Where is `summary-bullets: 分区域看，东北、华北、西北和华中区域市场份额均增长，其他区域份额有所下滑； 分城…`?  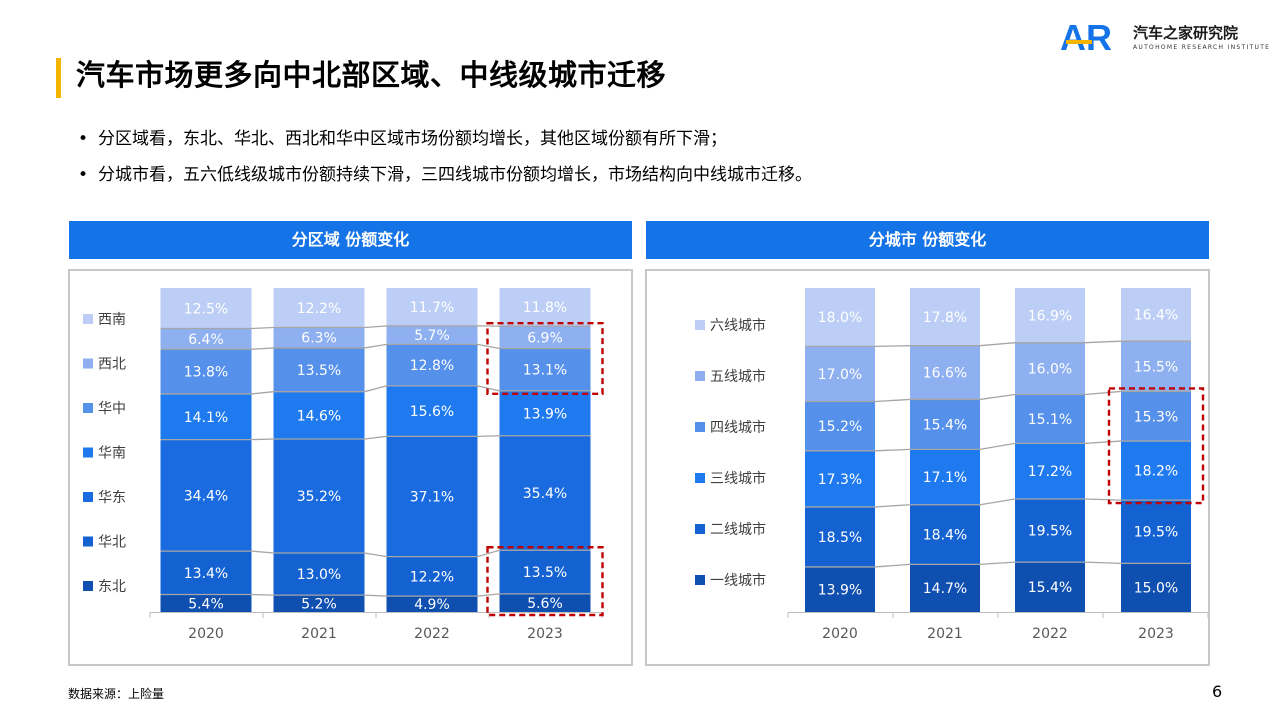 summary-bullets: 分区域看，东北、华北、西北和华中区域市场份额均增长，其他区域份额有所下滑； 分城… is located at coordinates (444, 162).